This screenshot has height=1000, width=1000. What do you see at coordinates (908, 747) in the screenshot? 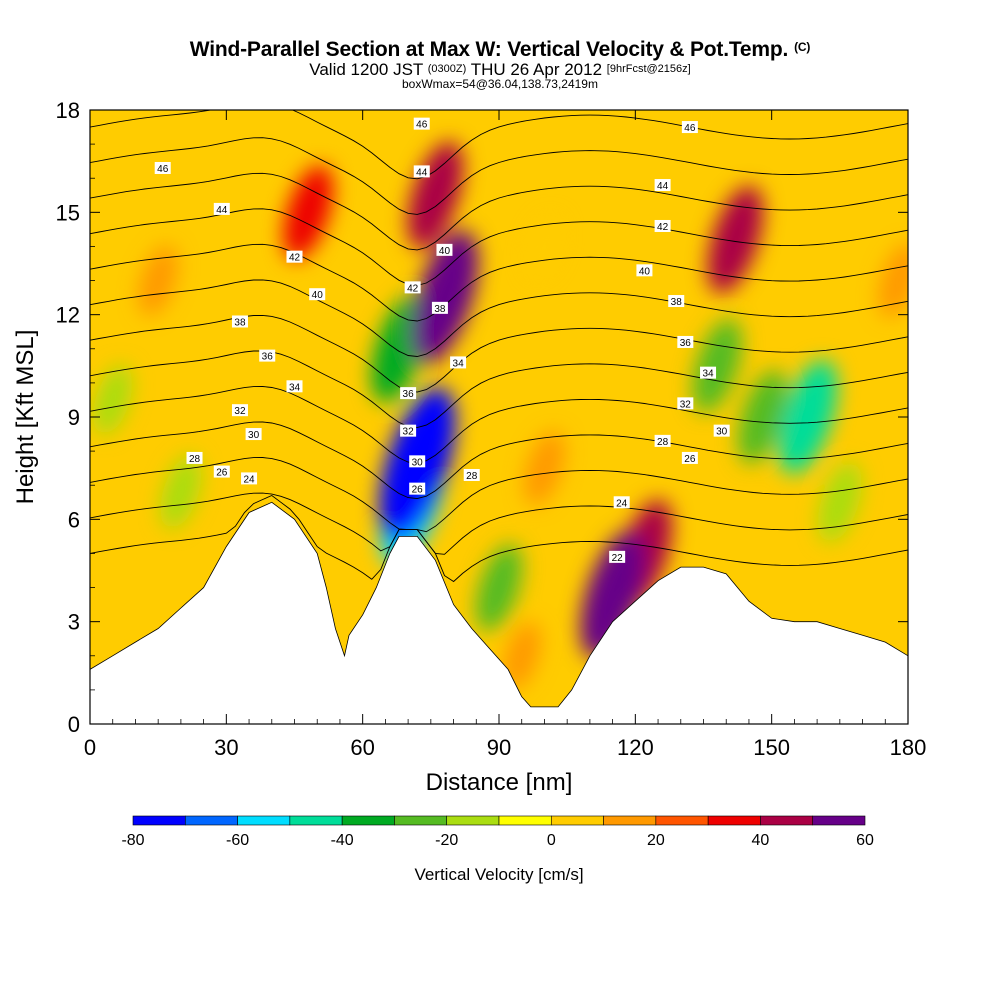
I see `x-tick-label: 180` at bounding box center [908, 747].